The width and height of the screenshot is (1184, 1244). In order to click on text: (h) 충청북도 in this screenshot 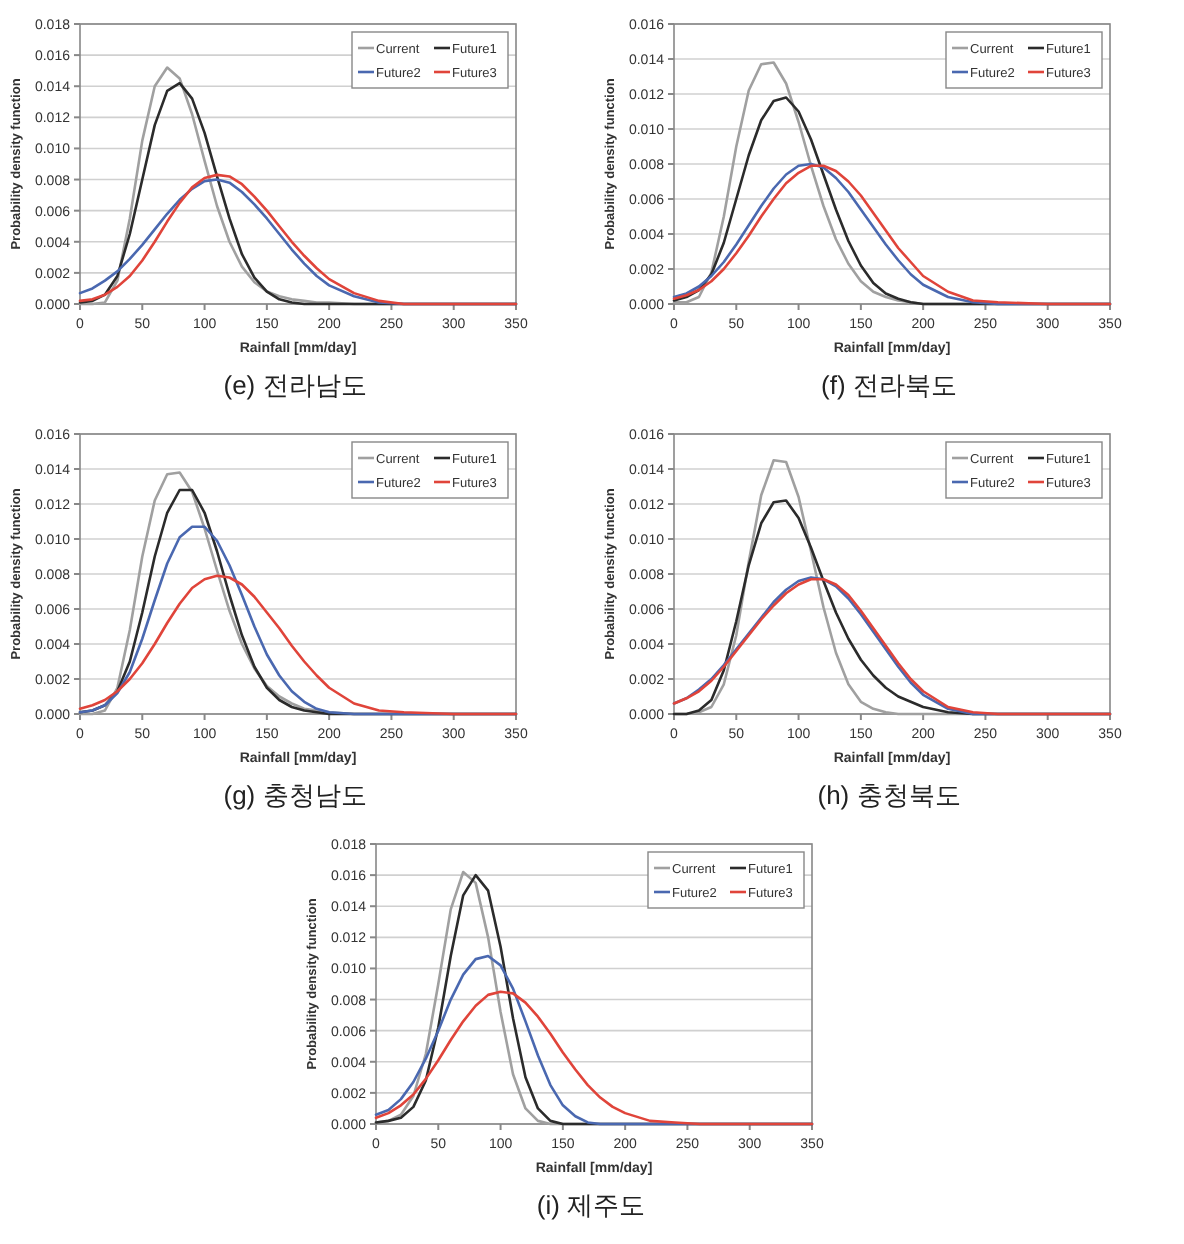, I will do `click(889, 795)`.